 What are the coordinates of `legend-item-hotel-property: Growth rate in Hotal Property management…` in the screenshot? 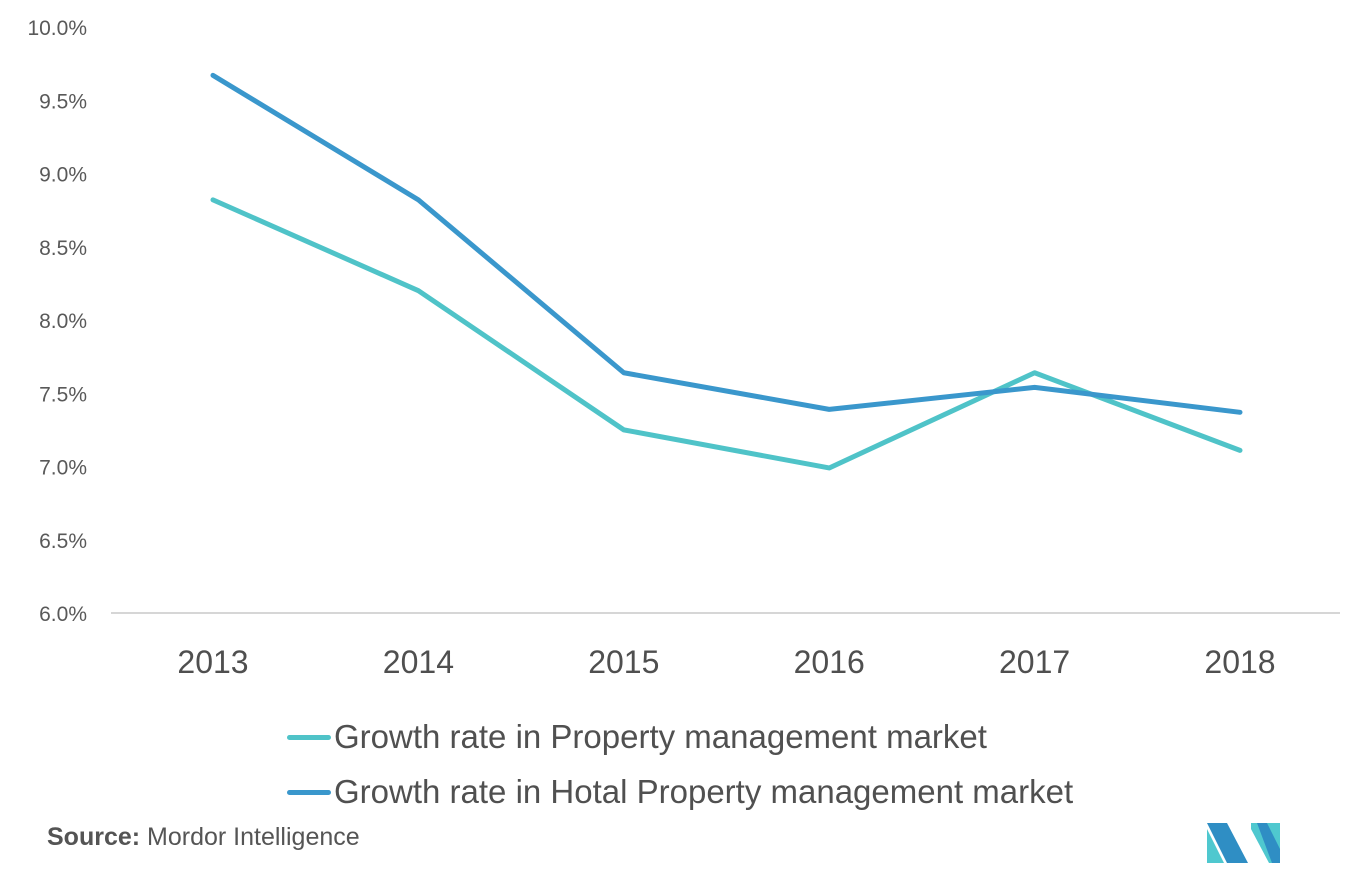 It's located at (680, 792).